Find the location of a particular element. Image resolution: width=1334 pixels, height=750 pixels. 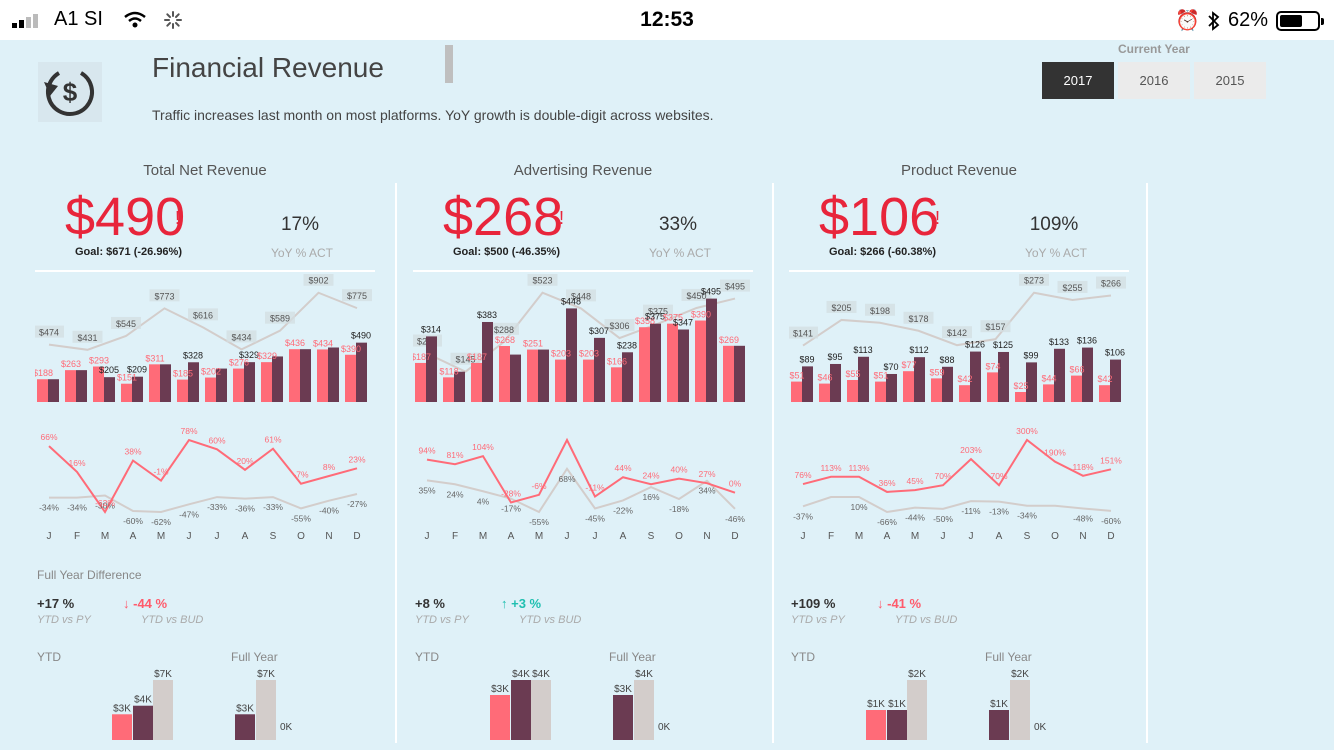

budget-label: $523 is located at coordinates (542, 281).